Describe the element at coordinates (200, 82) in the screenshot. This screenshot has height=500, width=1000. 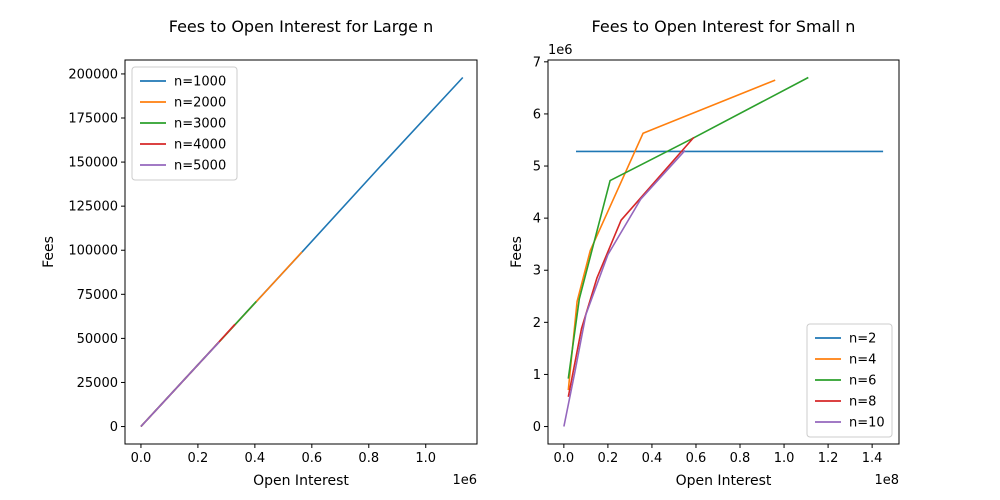
I see `legend-entry: n=1000` at that location.